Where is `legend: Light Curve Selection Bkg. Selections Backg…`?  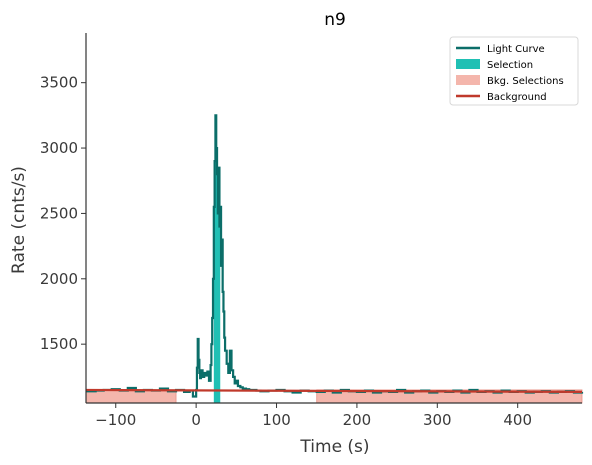
legend: Light Curve Selection Bkg. Selections Backg… is located at coordinates (514, 71).